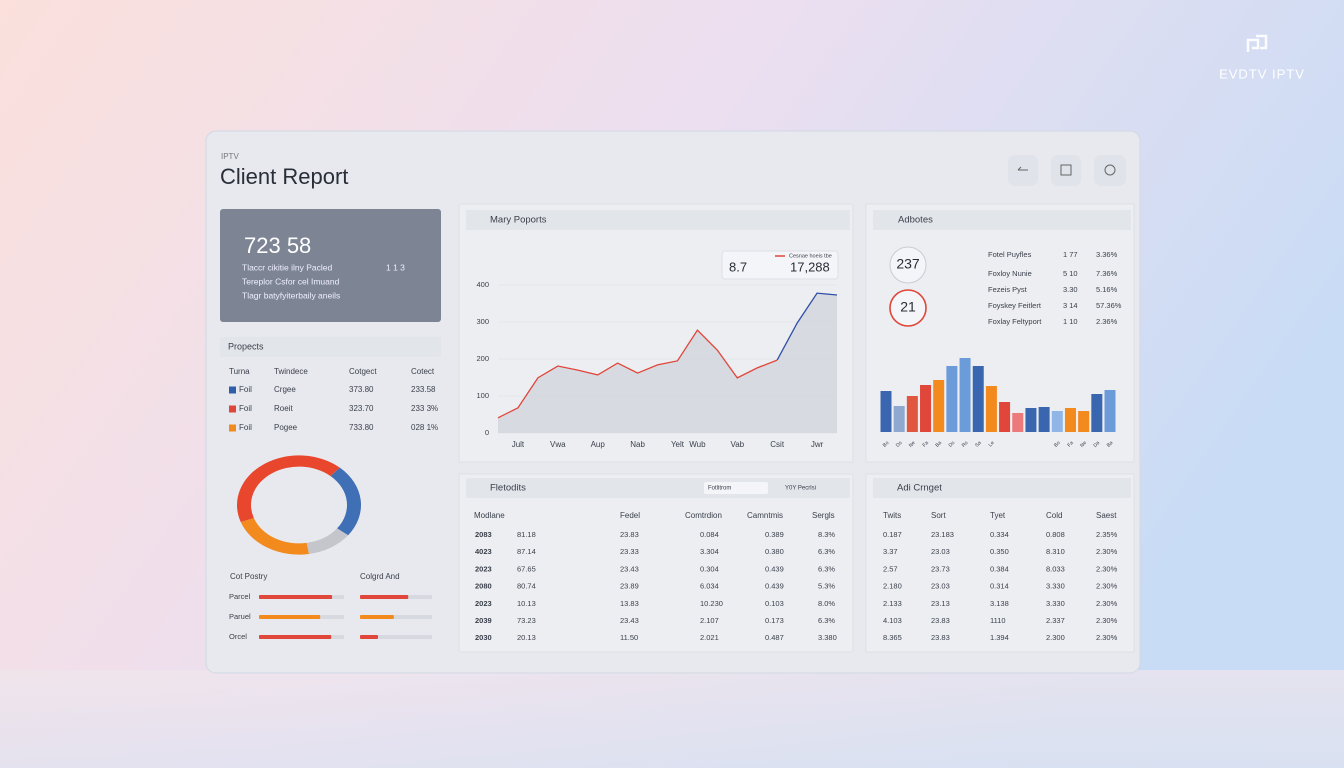  What do you see at coordinates (999, 603) in the screenshot?
I see `cell: 3.138` at bounding box center [999, 603].